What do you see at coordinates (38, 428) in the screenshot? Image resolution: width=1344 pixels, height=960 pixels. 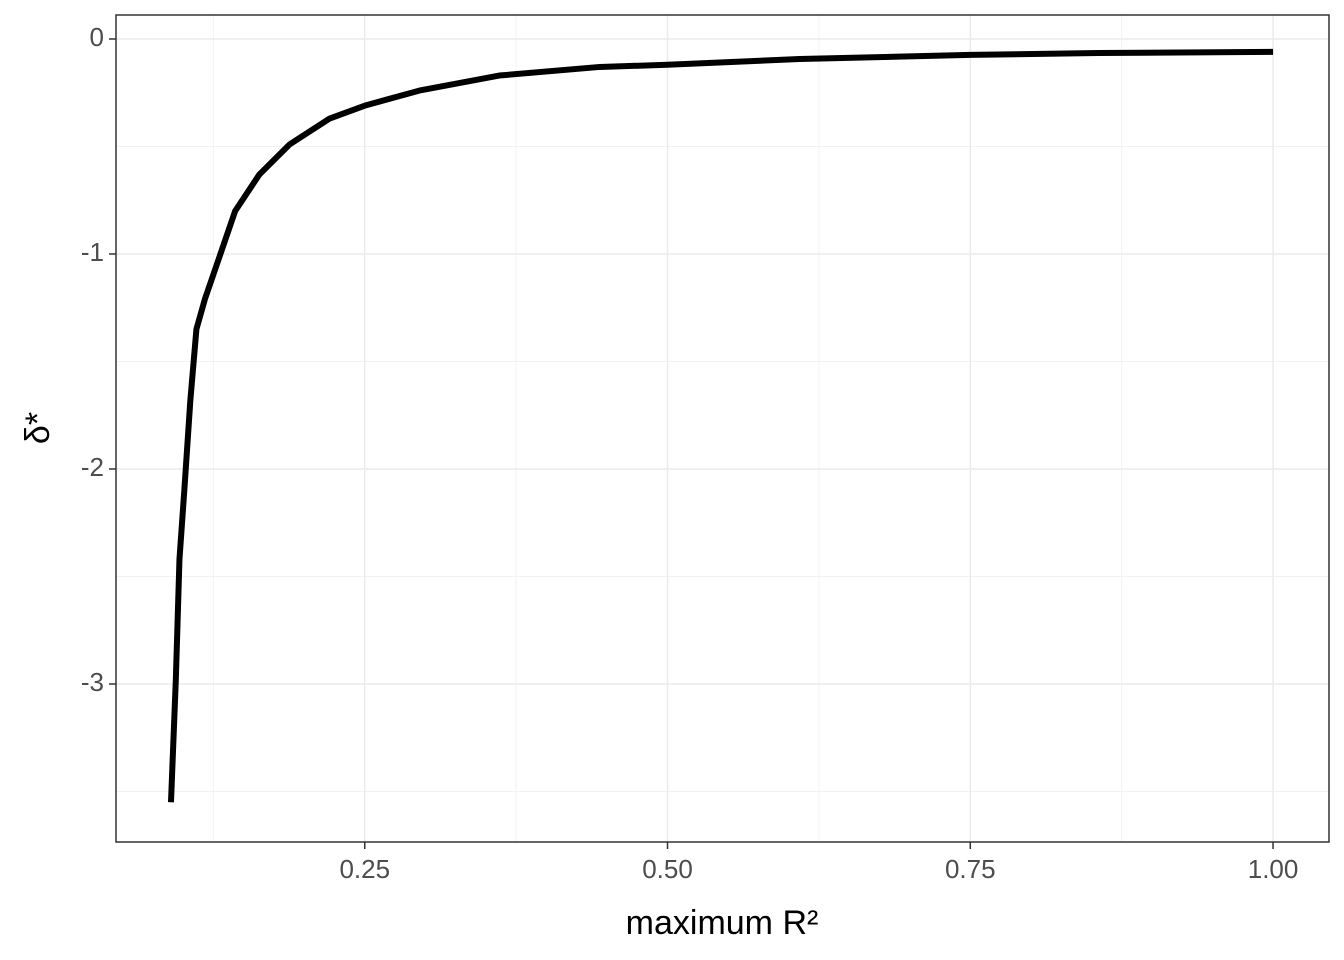 I see `y-axis-title: δ*` at bounding box center [38, 428].